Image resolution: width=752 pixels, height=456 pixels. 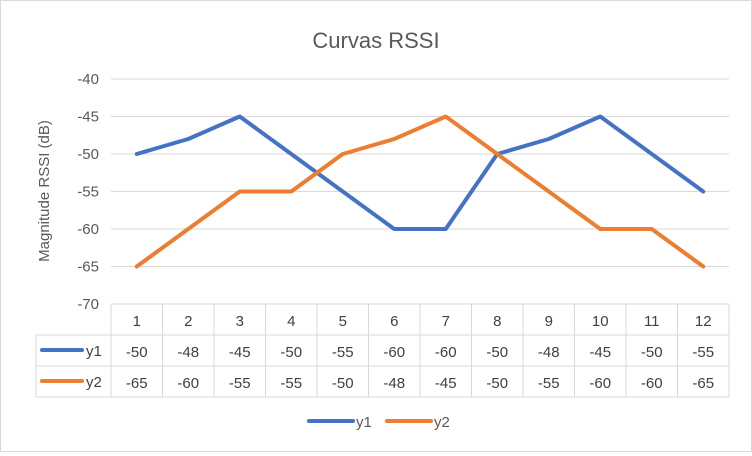 What do you see at coordinates (291, 321) in the screenshot?
I see `x-tick-label: 4` at bounding box center [291, 321].